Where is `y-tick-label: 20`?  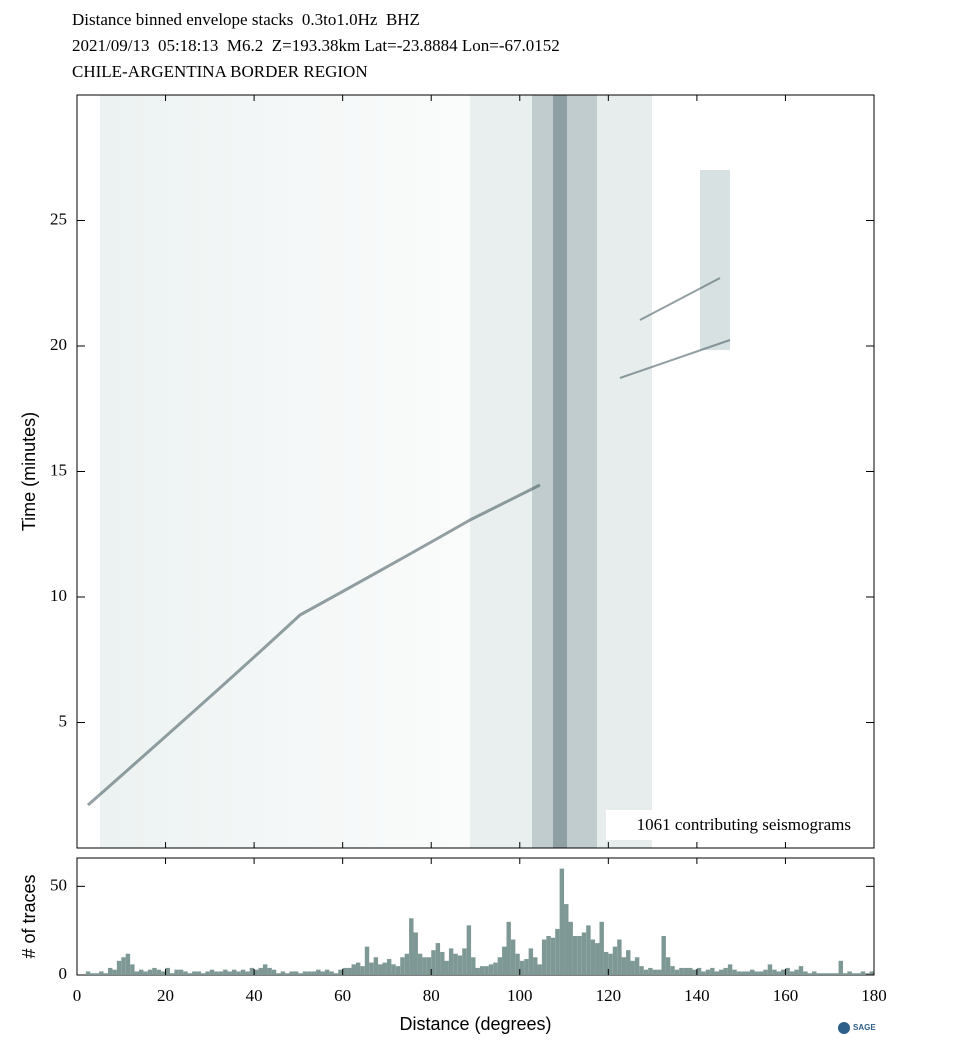 y-tick-label: 20 is located at coordinates (58, 344).